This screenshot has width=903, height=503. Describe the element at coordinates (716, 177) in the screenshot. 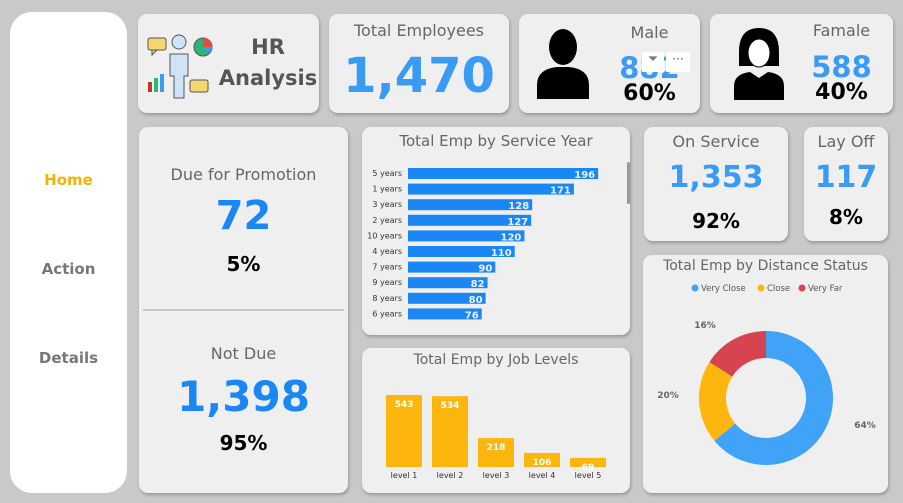

I see `on-service-value: 1,353` at that location.